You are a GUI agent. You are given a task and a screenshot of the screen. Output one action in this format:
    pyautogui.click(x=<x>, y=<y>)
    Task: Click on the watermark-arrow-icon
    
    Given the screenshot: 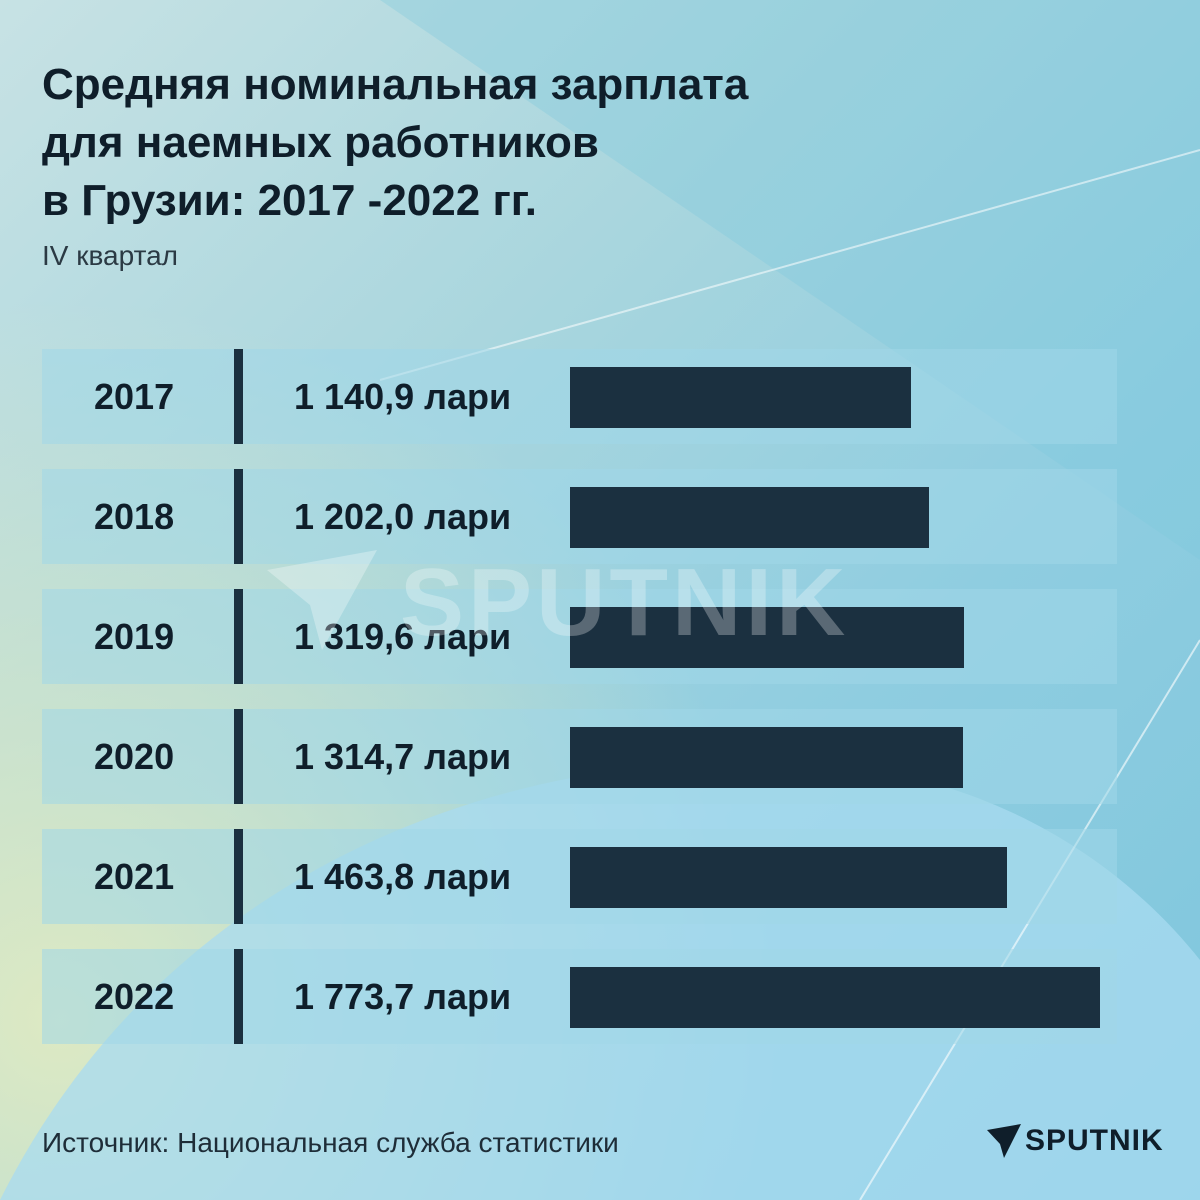 What is the action you would take?
    pyautogui.click(x=322, y=600)
    